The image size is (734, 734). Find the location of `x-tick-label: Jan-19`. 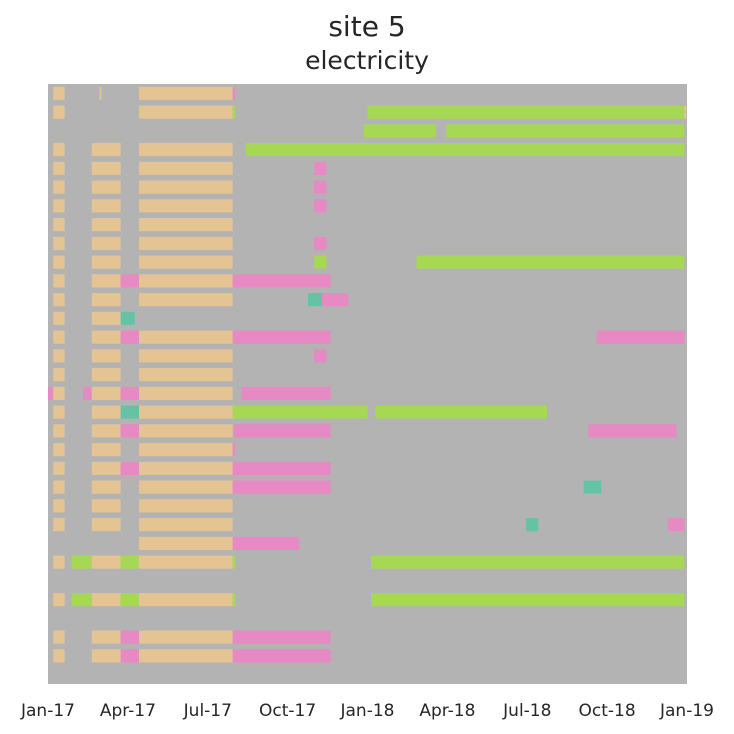

x-tick-label: Jan-19 is located at coordinates (686, 711).